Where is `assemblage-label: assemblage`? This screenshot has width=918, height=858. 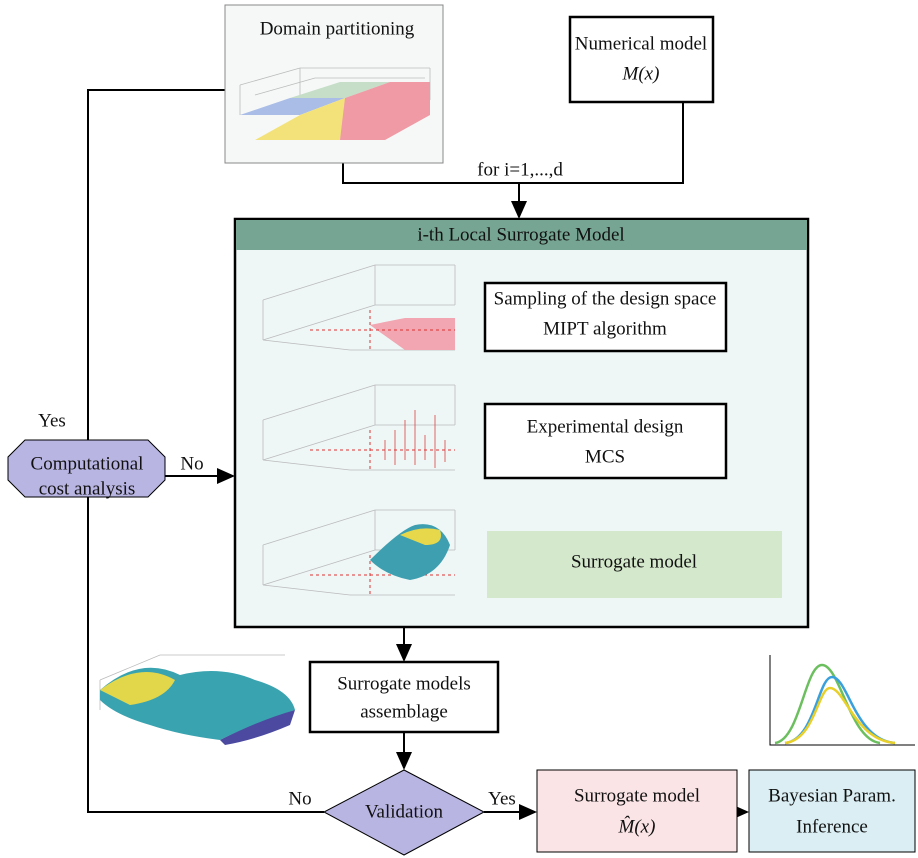 assemblage-label: assemblage is located at coordinates (404, 711).